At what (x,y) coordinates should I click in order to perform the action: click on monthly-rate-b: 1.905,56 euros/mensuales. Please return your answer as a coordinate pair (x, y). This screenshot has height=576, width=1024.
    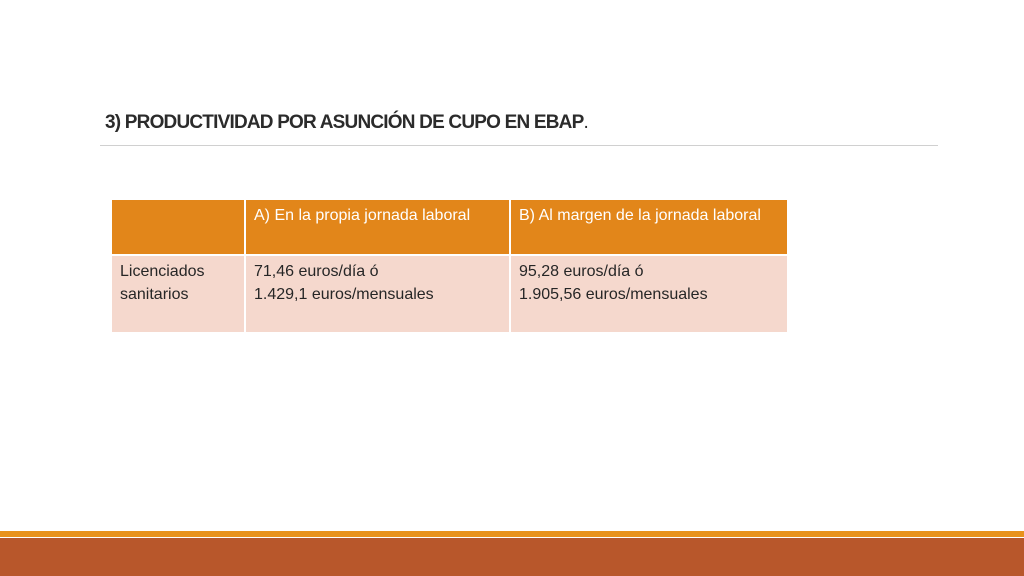
    Looking at the image, I should click on (613, 294).